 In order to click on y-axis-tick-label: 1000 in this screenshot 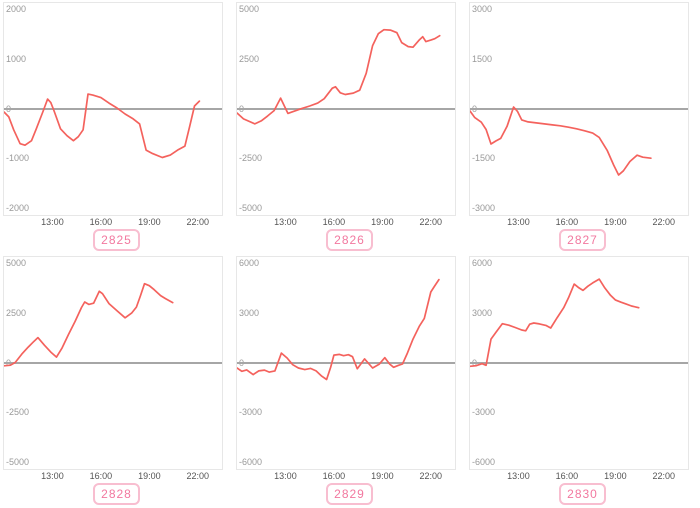, I will do `click(16, 59)`.